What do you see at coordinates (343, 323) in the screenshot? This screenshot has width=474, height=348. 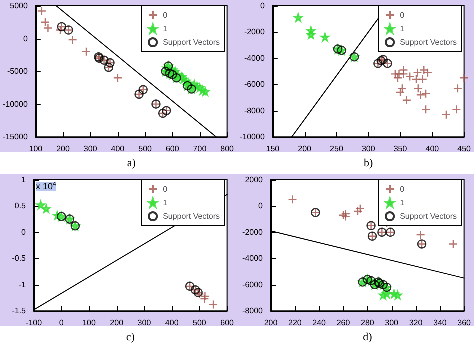 I see `x-tick-label: 260` at bounding box center [343, 323].